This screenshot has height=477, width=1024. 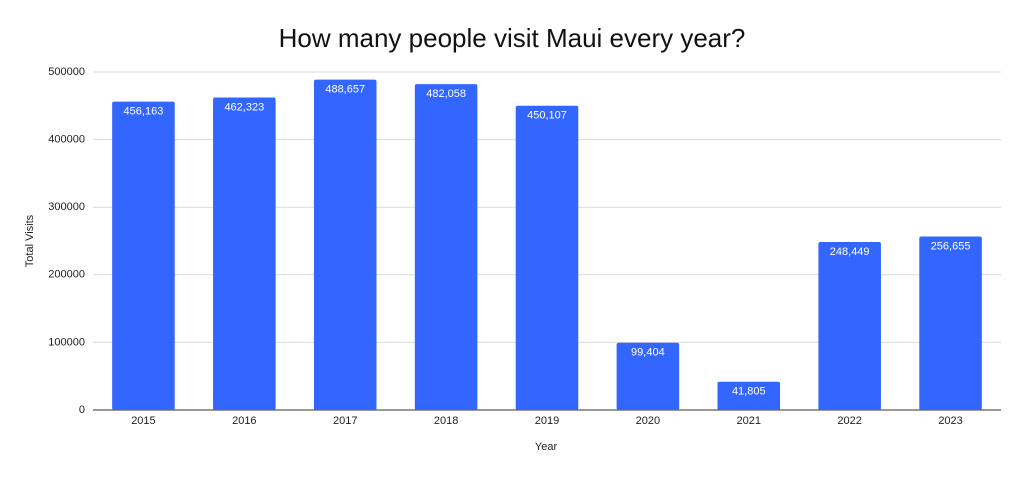 What do you see at coordinates (850, 252) in the screenshot?
I see `data-label: 248,449` at bounding box center [850, 252].